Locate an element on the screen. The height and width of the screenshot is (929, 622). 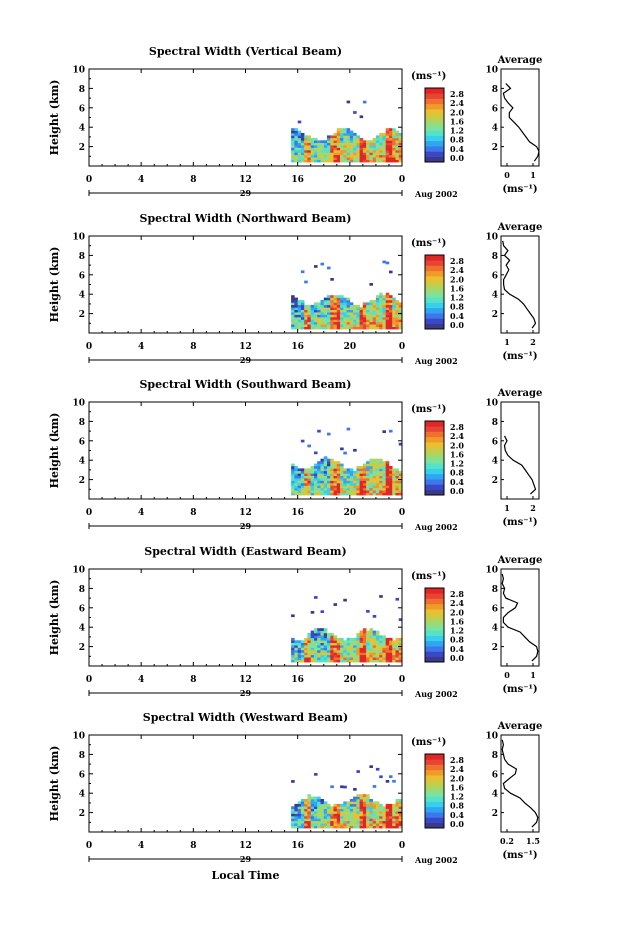
colorbar-frame is located at coordinates (434, 791).